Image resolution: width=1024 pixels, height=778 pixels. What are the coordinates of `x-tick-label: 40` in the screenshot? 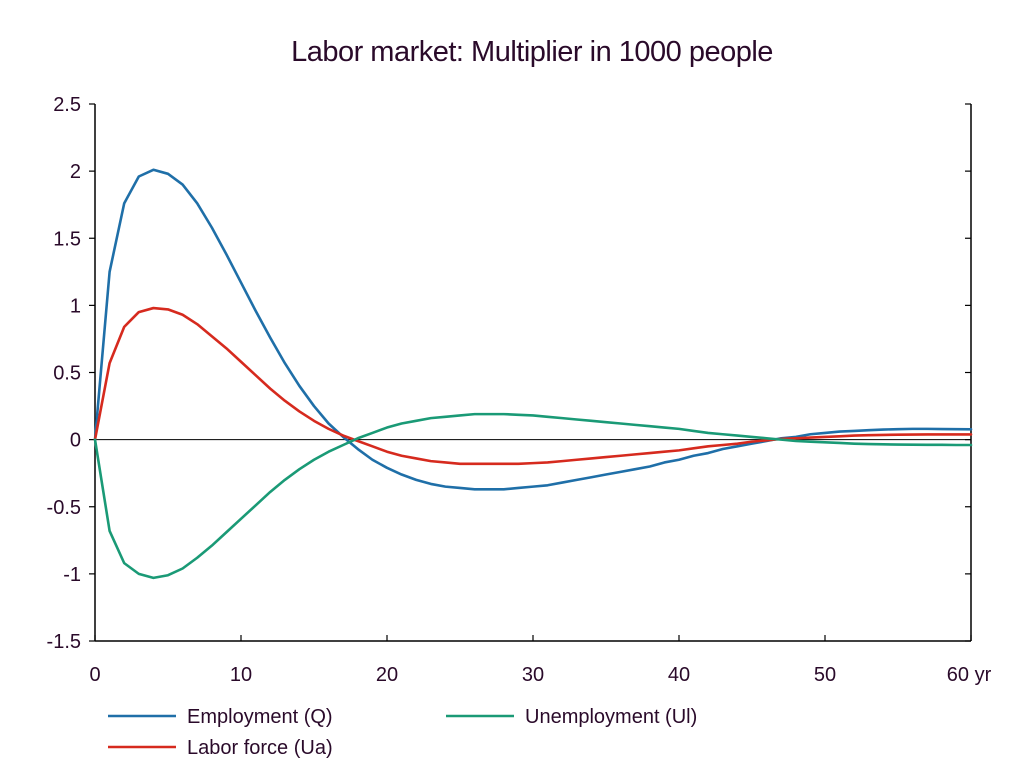 It's located at (679, 675).